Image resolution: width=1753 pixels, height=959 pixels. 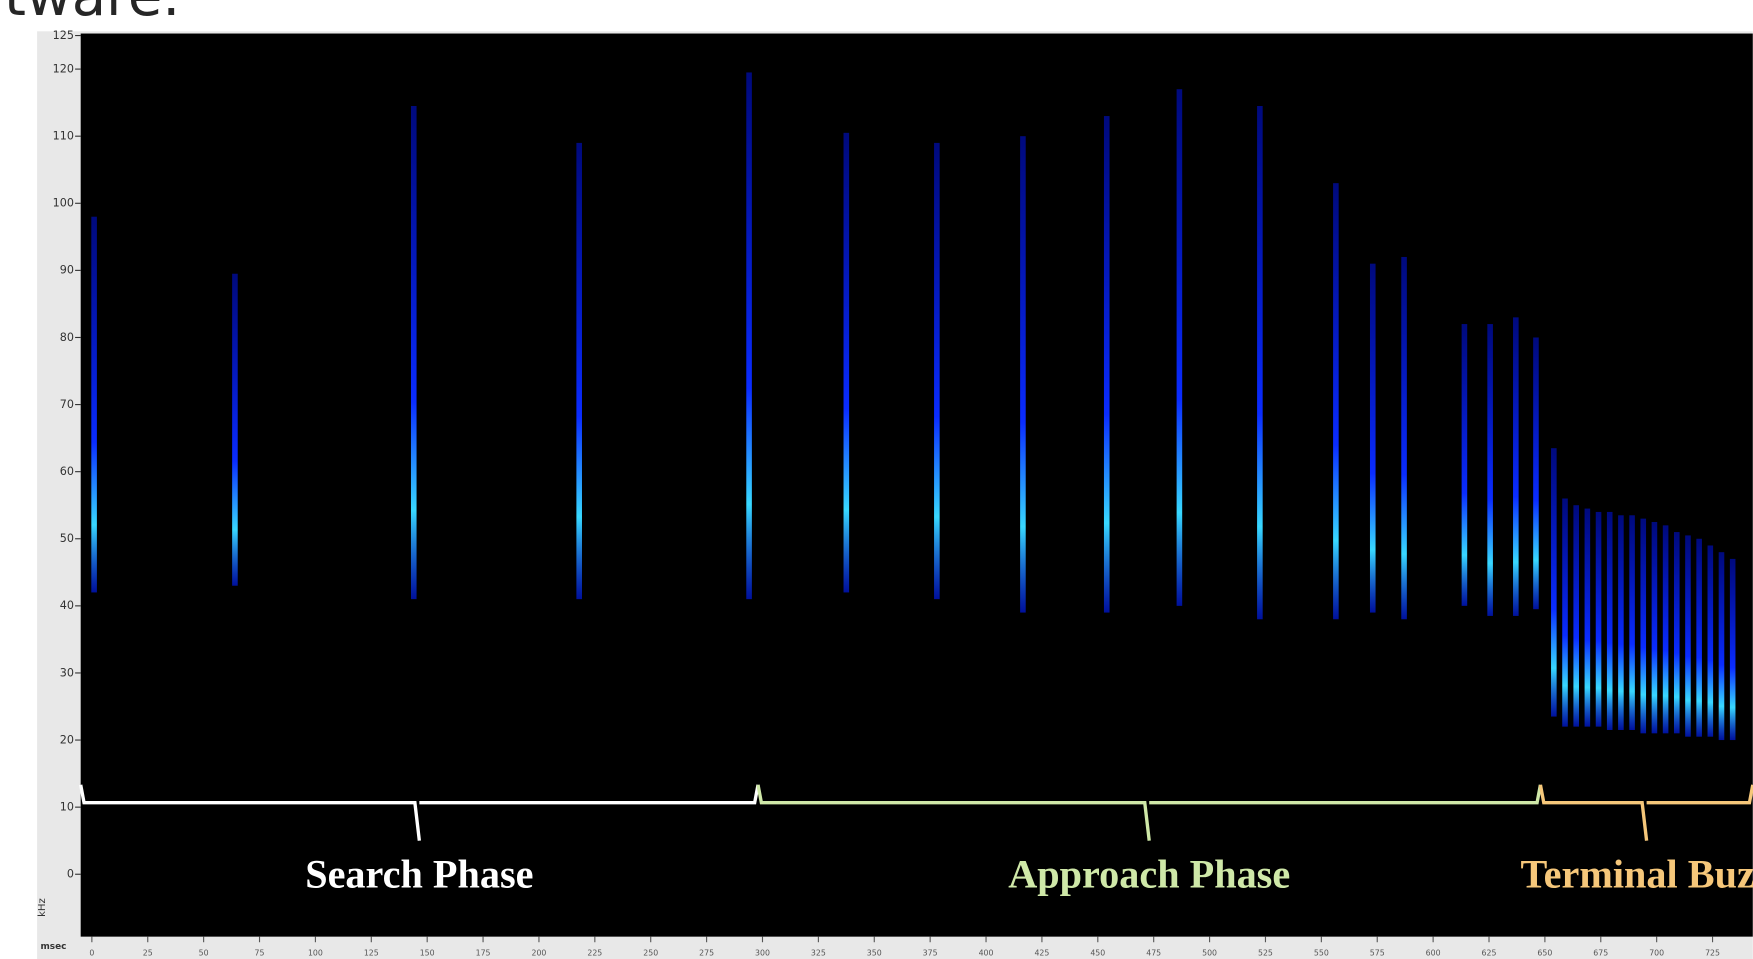 What do you see at coordinates (1041, 953) in the screenshot?
I see `x-tick-label: 425` at bounding box center [1041, 953].